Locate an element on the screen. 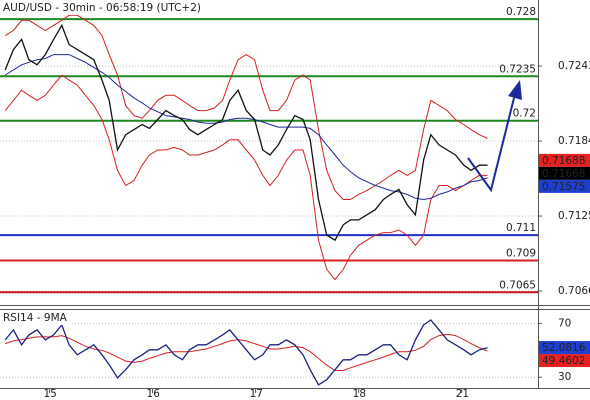 The image size is (590, 400). price-tag-label: 52.0816 is located at coordinates (564, 348).